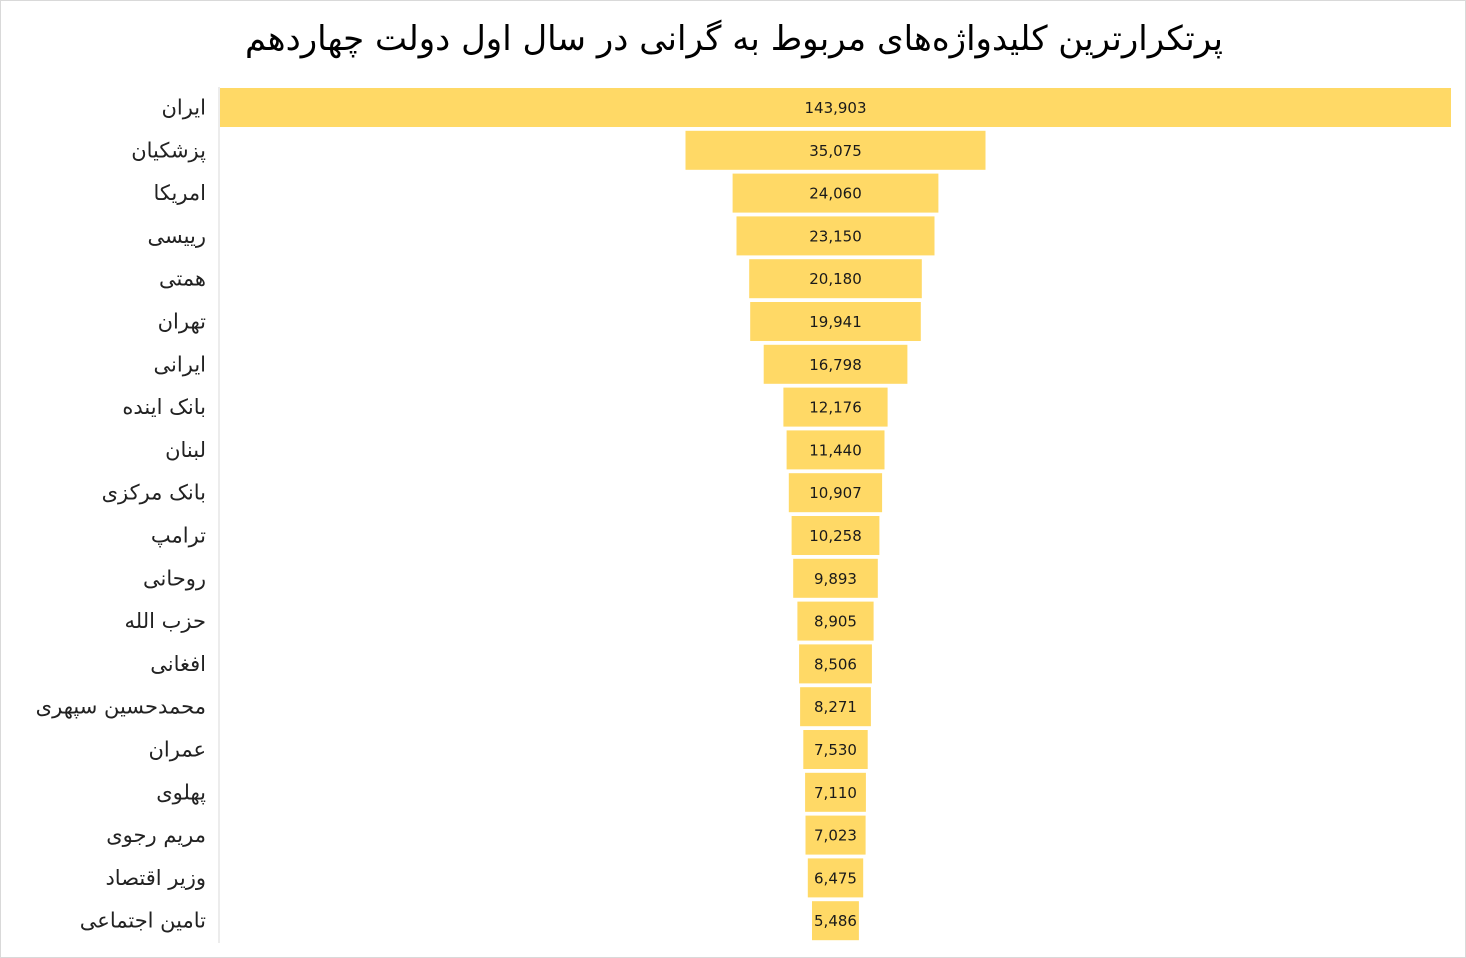 Image resolution: width=1466 pixels, height=958 pixels. Describe the element at coordinates (183, 108) in the screenshot. I see `category-label: ایران` at that location.